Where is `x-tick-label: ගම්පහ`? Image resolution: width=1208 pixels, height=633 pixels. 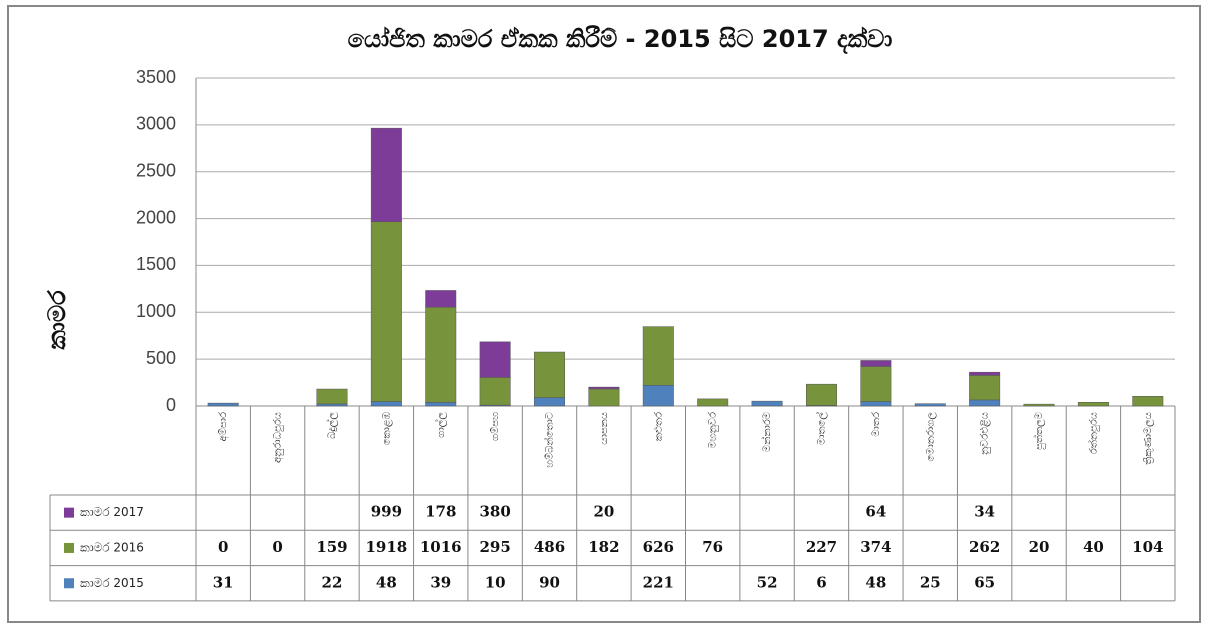 x-tick-label: ගම්පහ is located at coordinates (495, 426).